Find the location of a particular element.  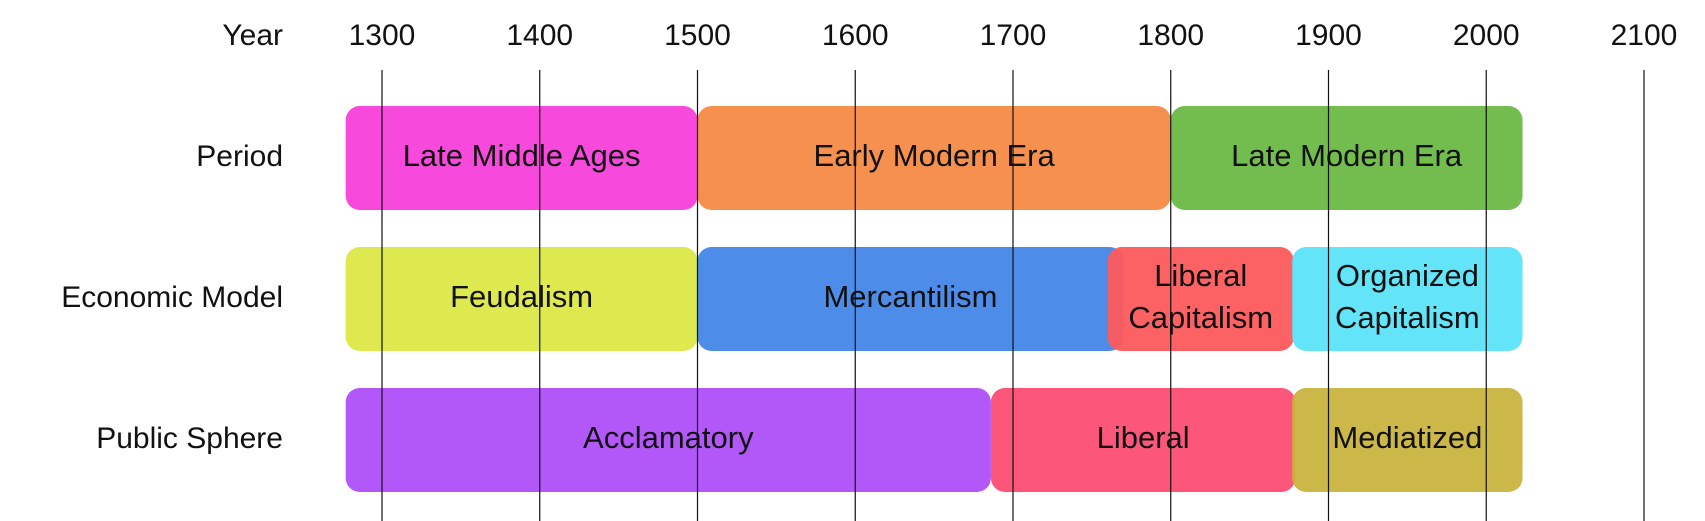

timeline-segment-label: Acclamatory is located at coordinates (668, 437).